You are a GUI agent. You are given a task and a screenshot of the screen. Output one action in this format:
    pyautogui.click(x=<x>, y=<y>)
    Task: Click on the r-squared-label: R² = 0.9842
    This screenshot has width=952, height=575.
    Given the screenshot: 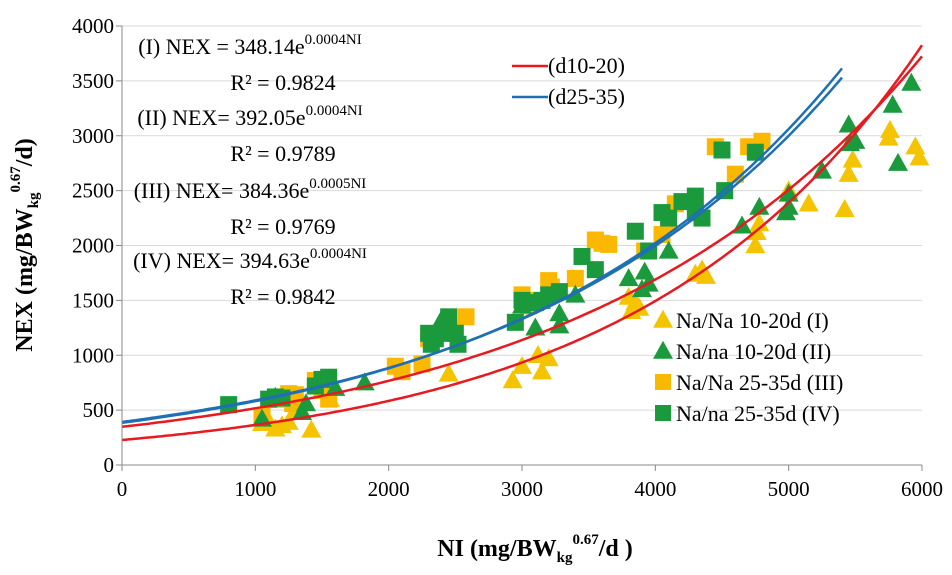 What is the action you would take?
    pyautogui.click(x=282, y=296)
    